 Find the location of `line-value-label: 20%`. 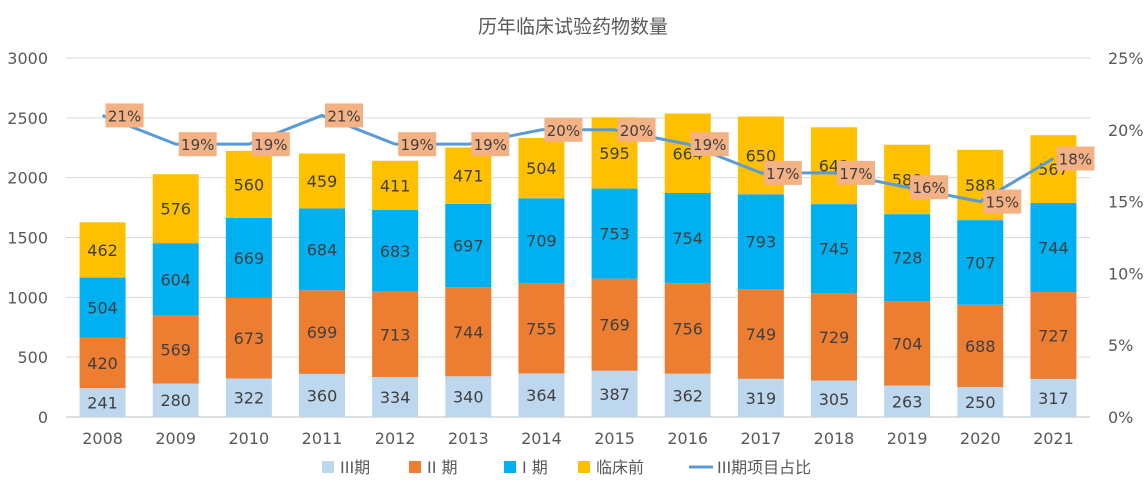

line-value-label: 20% is located at coordinates (636, 131).